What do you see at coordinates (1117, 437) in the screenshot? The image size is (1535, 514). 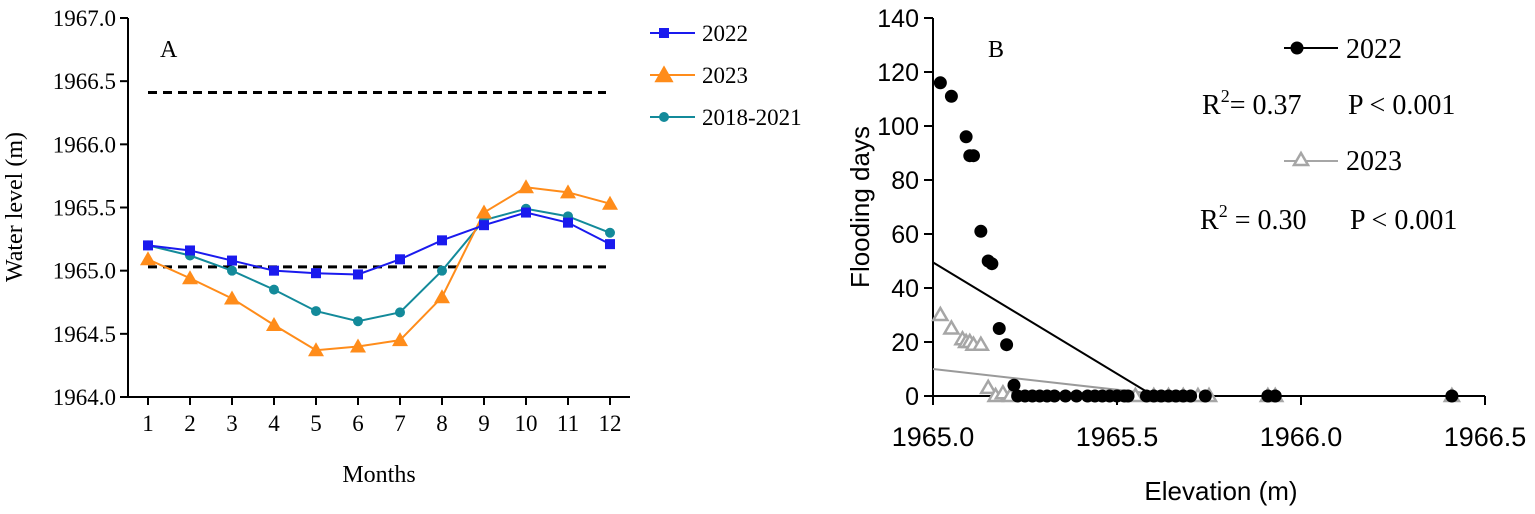 I see `x-tick-label: 1965.5` at bounding box center [1117, 437].